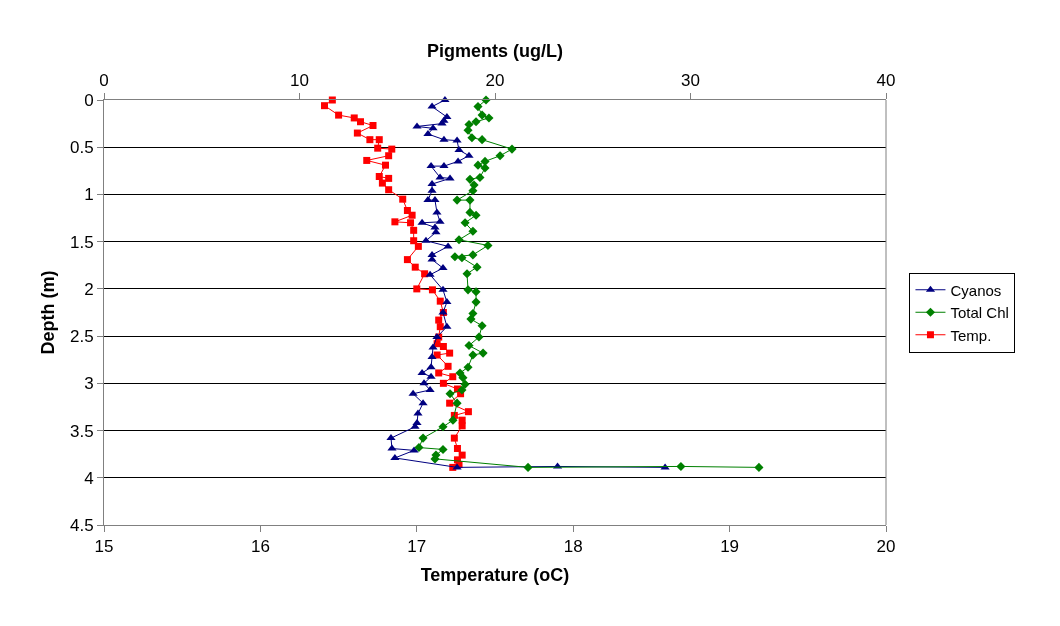 Image resolution: width=1060 pixels, height=626 pixels. What do you see at coordinates (89, 100) in the screenshot?
I see `y-tick-label: 0` at bounding box center [89, 100].